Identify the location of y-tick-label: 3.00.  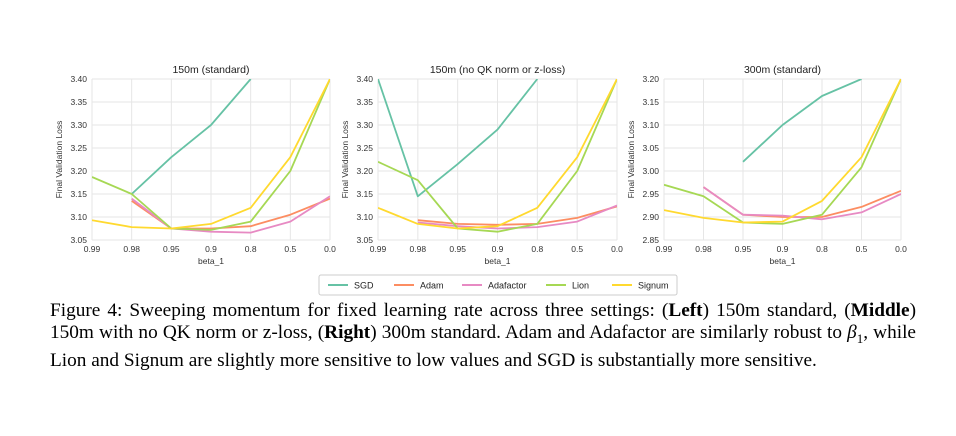
(650, 171).